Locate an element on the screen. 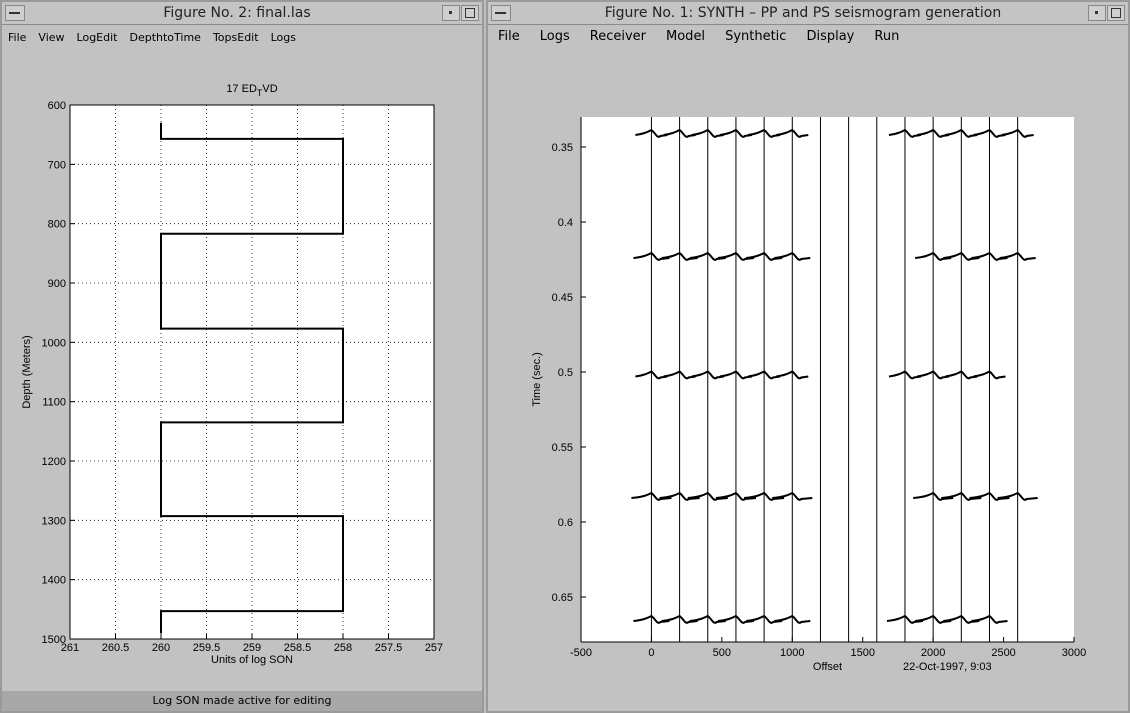 The height and width of the screenshot is (713, 1130). y-tick-label: 0.45 is located at coordinates (562, 298).